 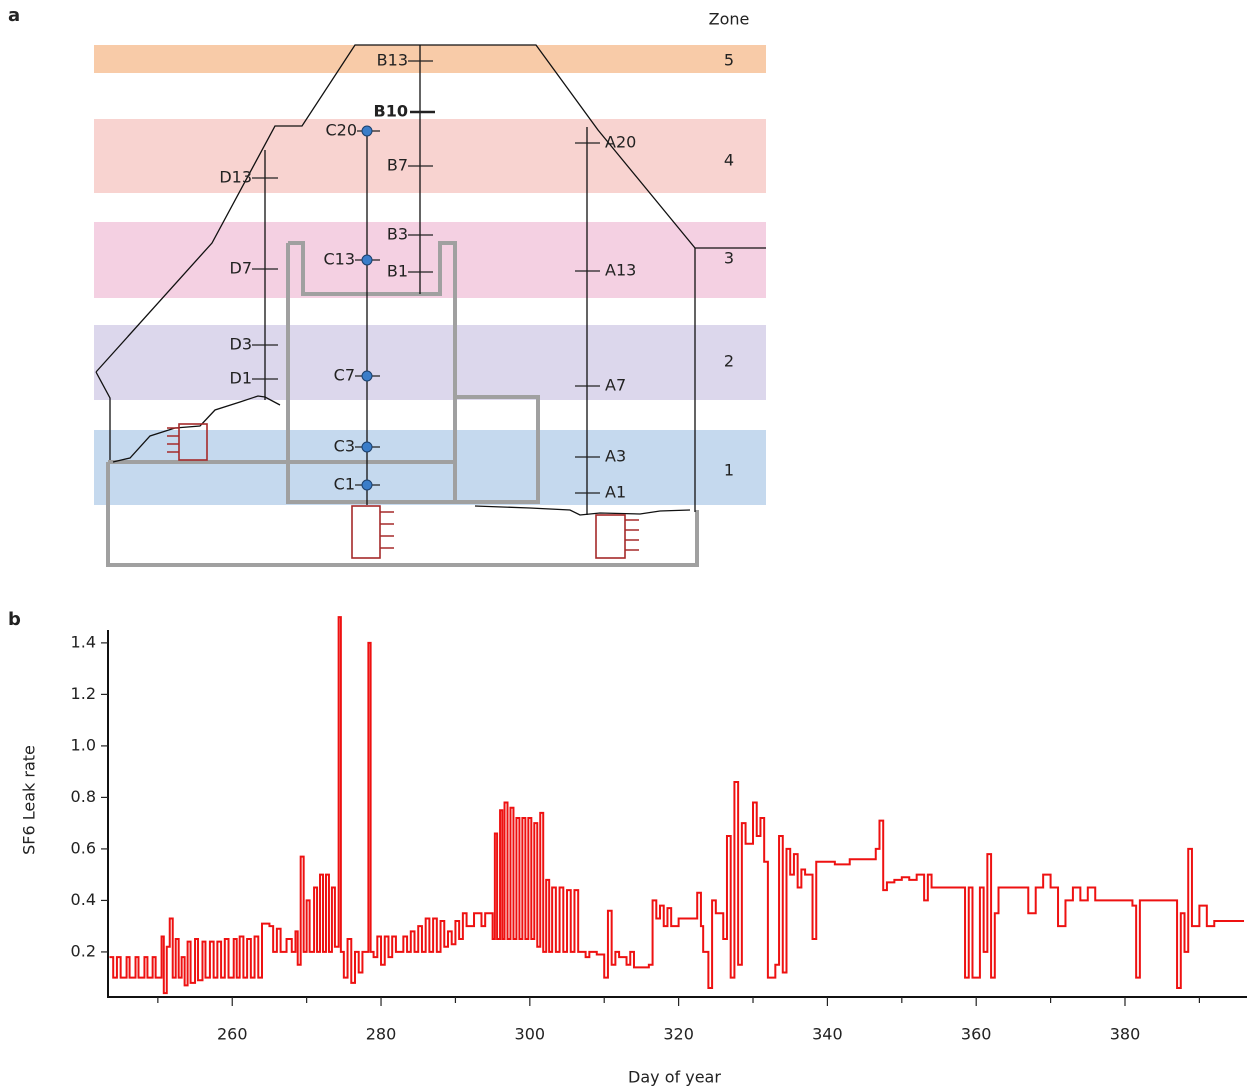 I want to click on x-tick-label: 380, so click(x=1125, y=1034).